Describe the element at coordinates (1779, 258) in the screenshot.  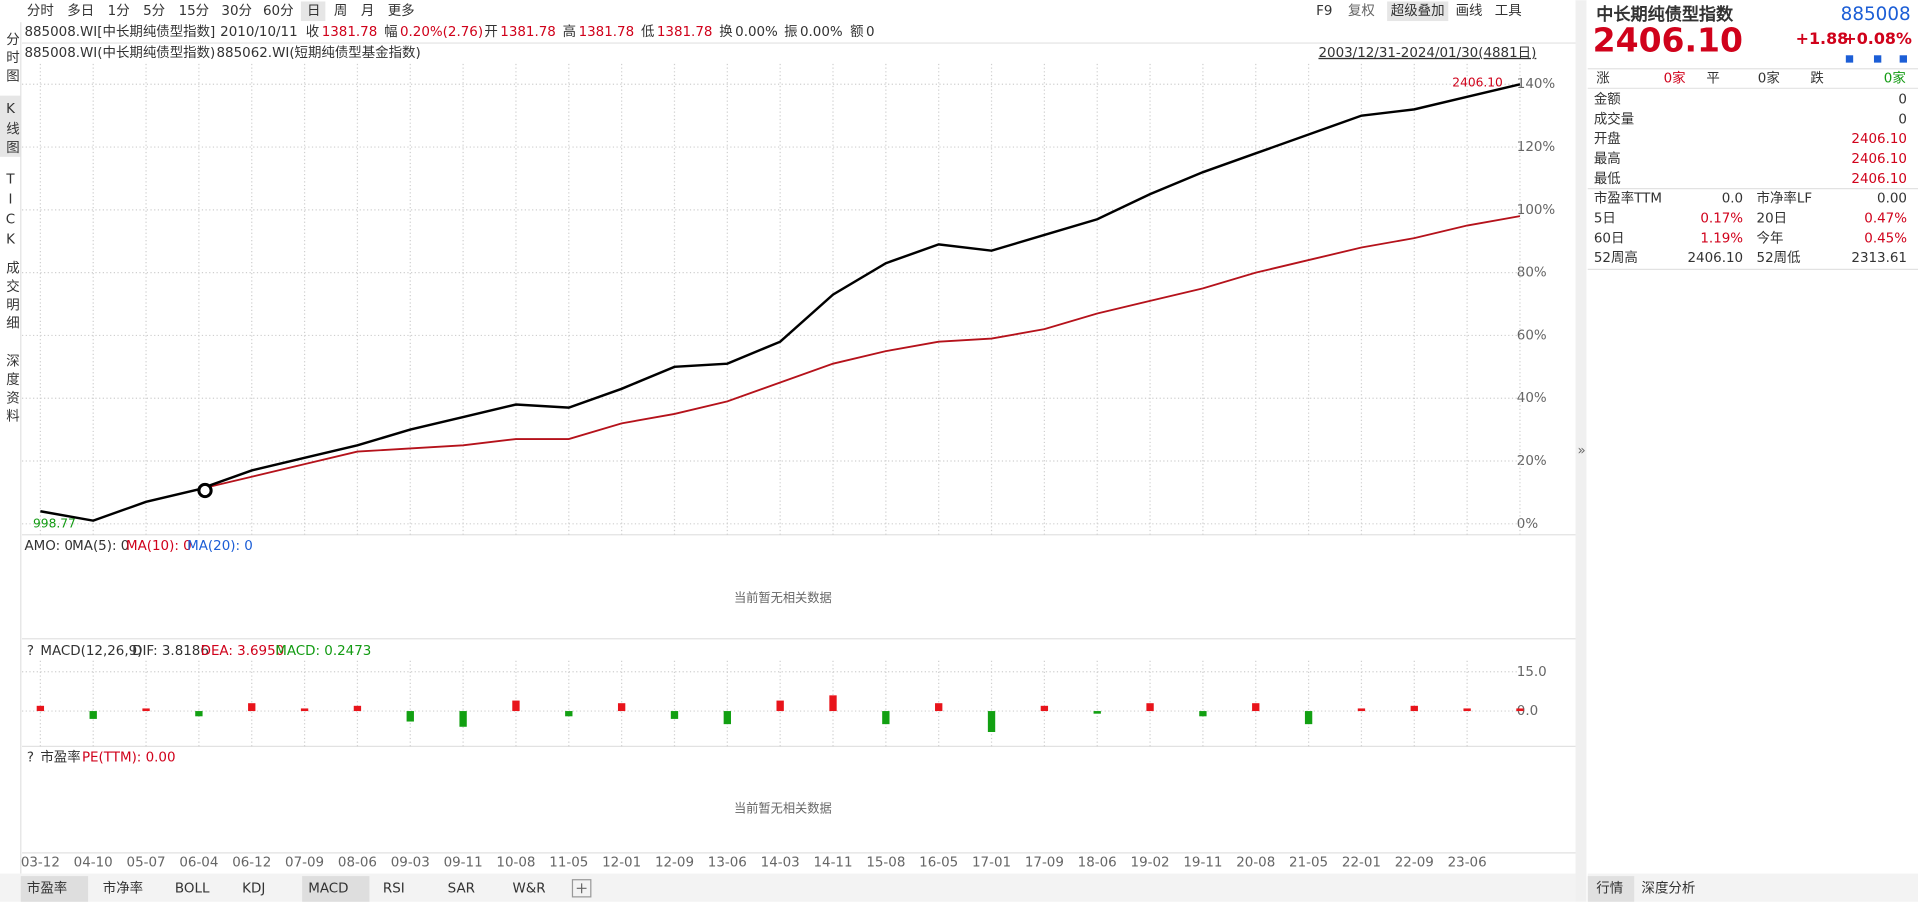
I see `quote-label: 52周低` at that location.